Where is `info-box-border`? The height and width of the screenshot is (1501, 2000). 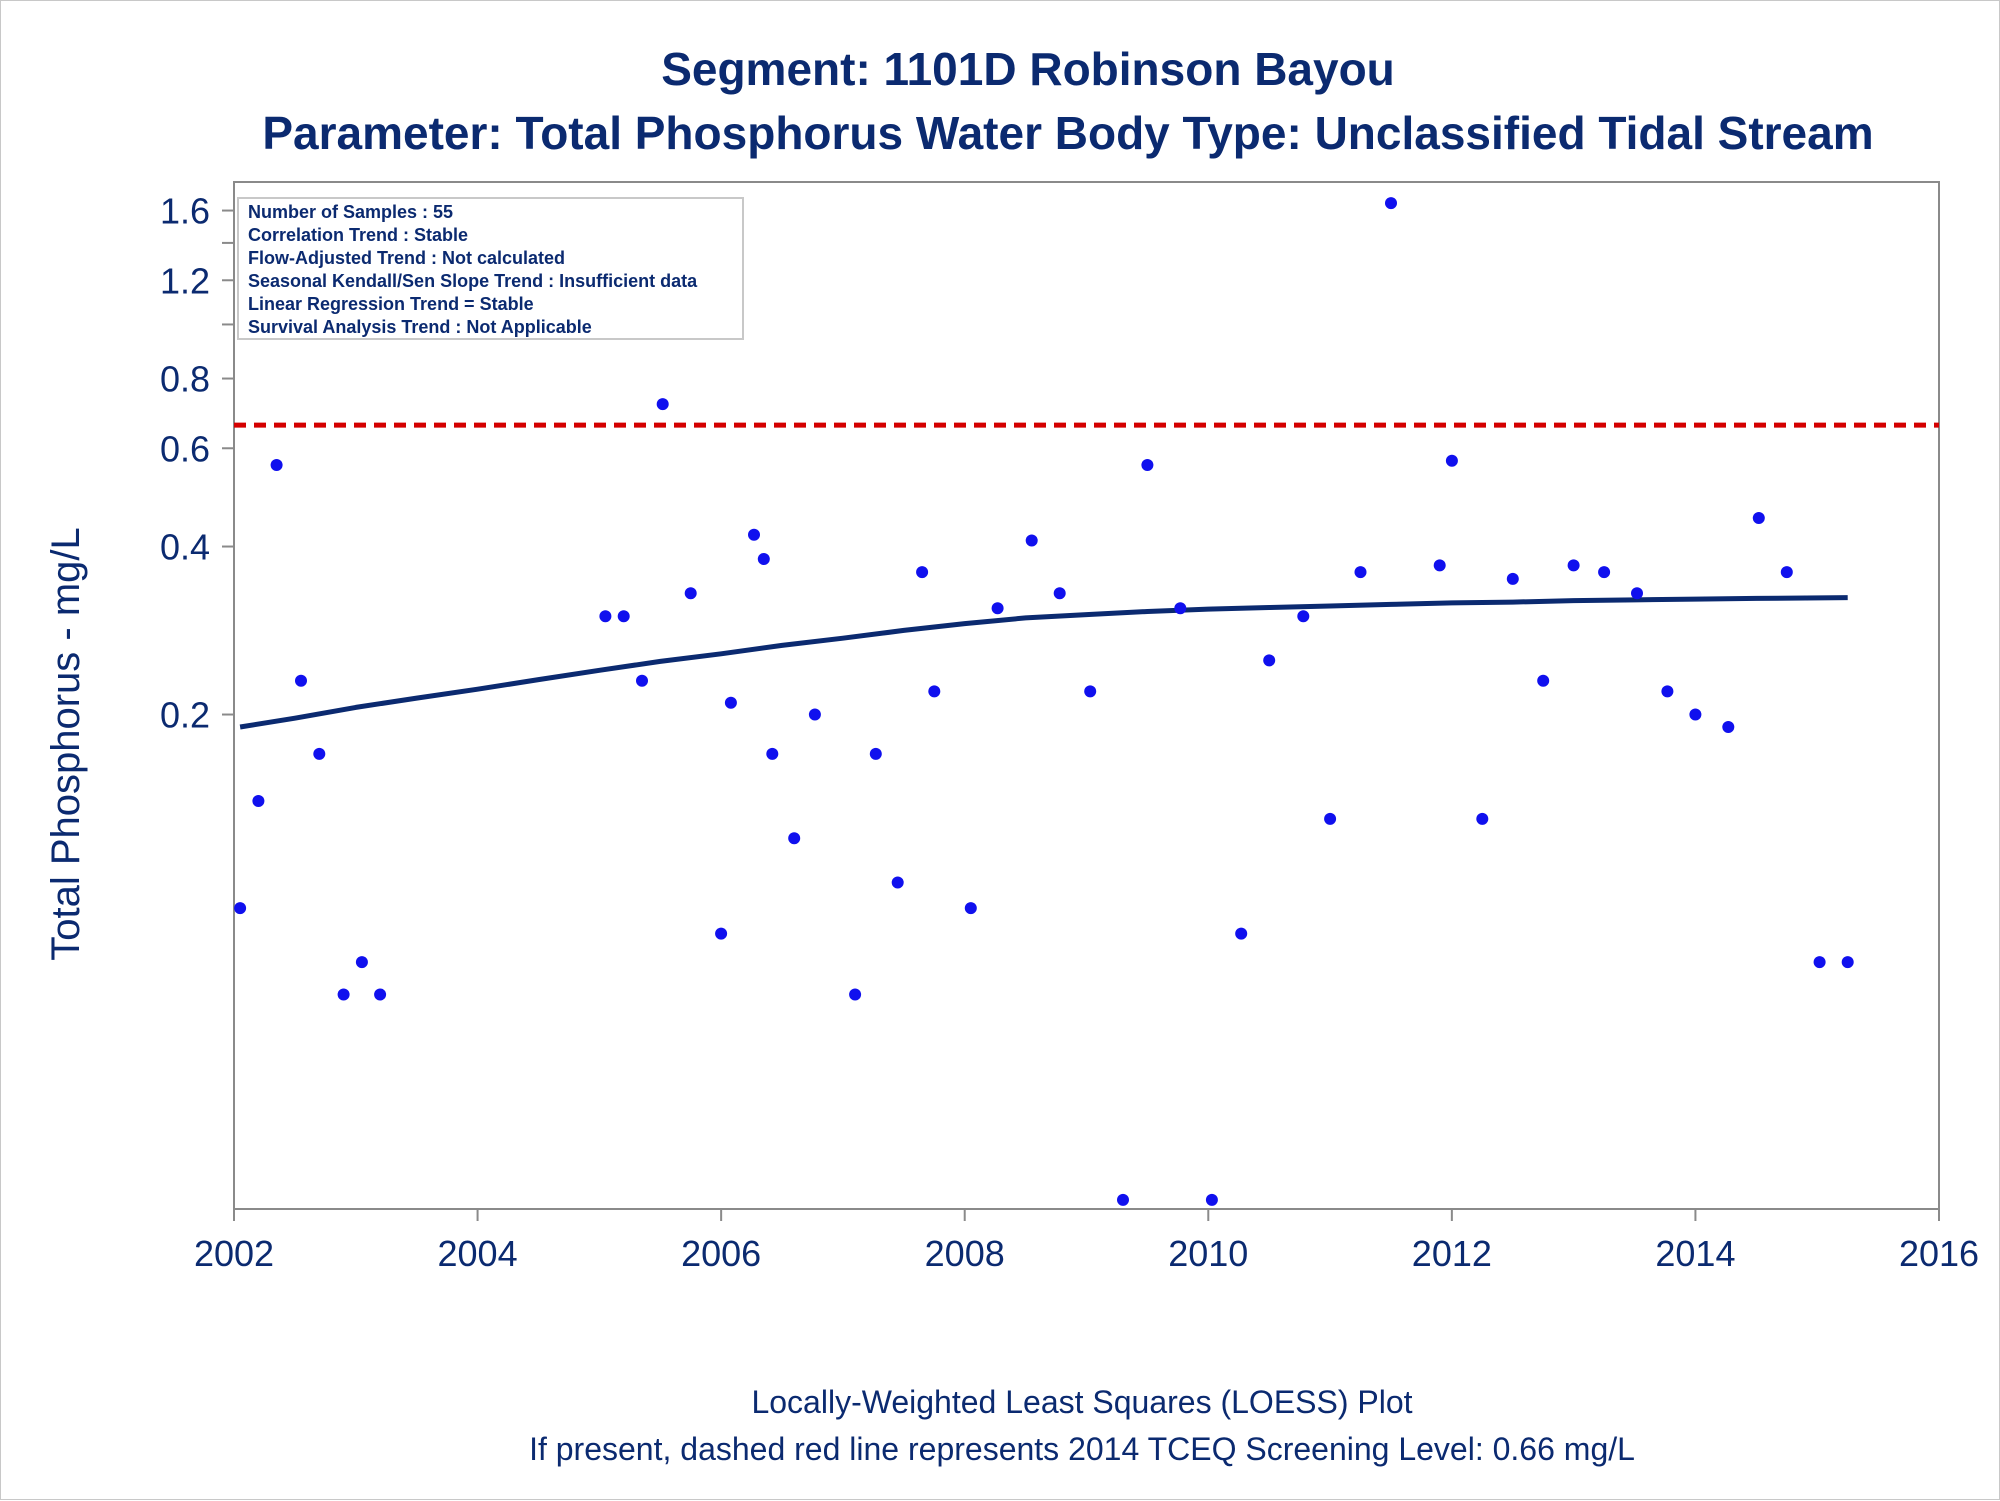
info-box-border is located at coordinates (490, 268).